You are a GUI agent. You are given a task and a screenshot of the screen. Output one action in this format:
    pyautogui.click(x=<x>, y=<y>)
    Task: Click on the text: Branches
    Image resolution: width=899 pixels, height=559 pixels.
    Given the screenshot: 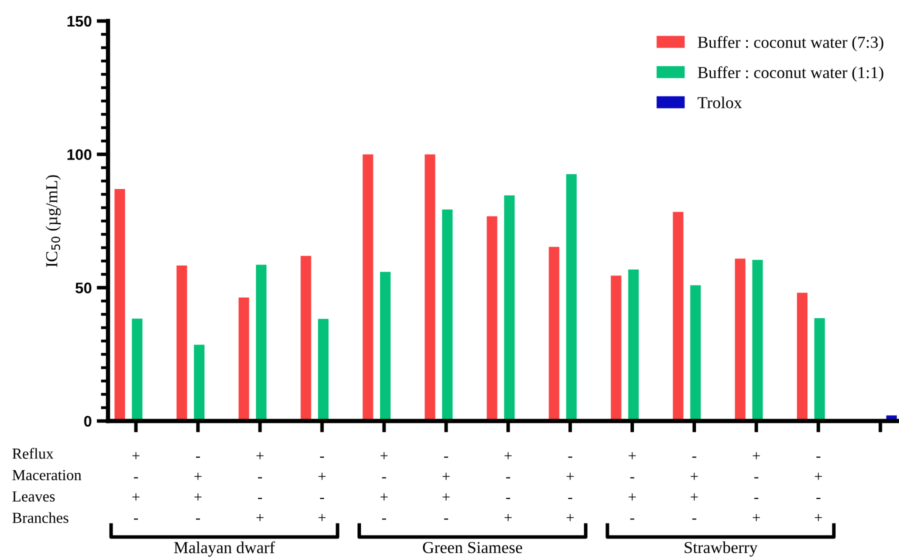 What is the action you would take?
    pyautogui.click(x=40, y=518)
    